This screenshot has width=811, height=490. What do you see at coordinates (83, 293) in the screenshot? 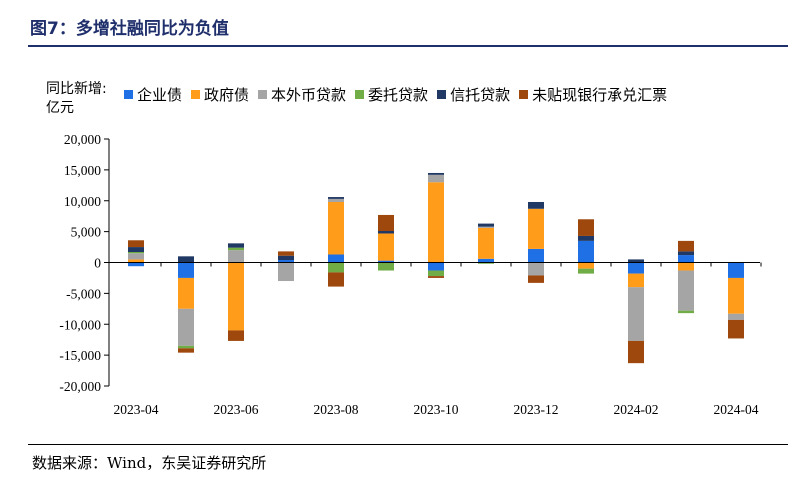
I see `y-tick-label: -5,000` at bounding box center [83, 293].